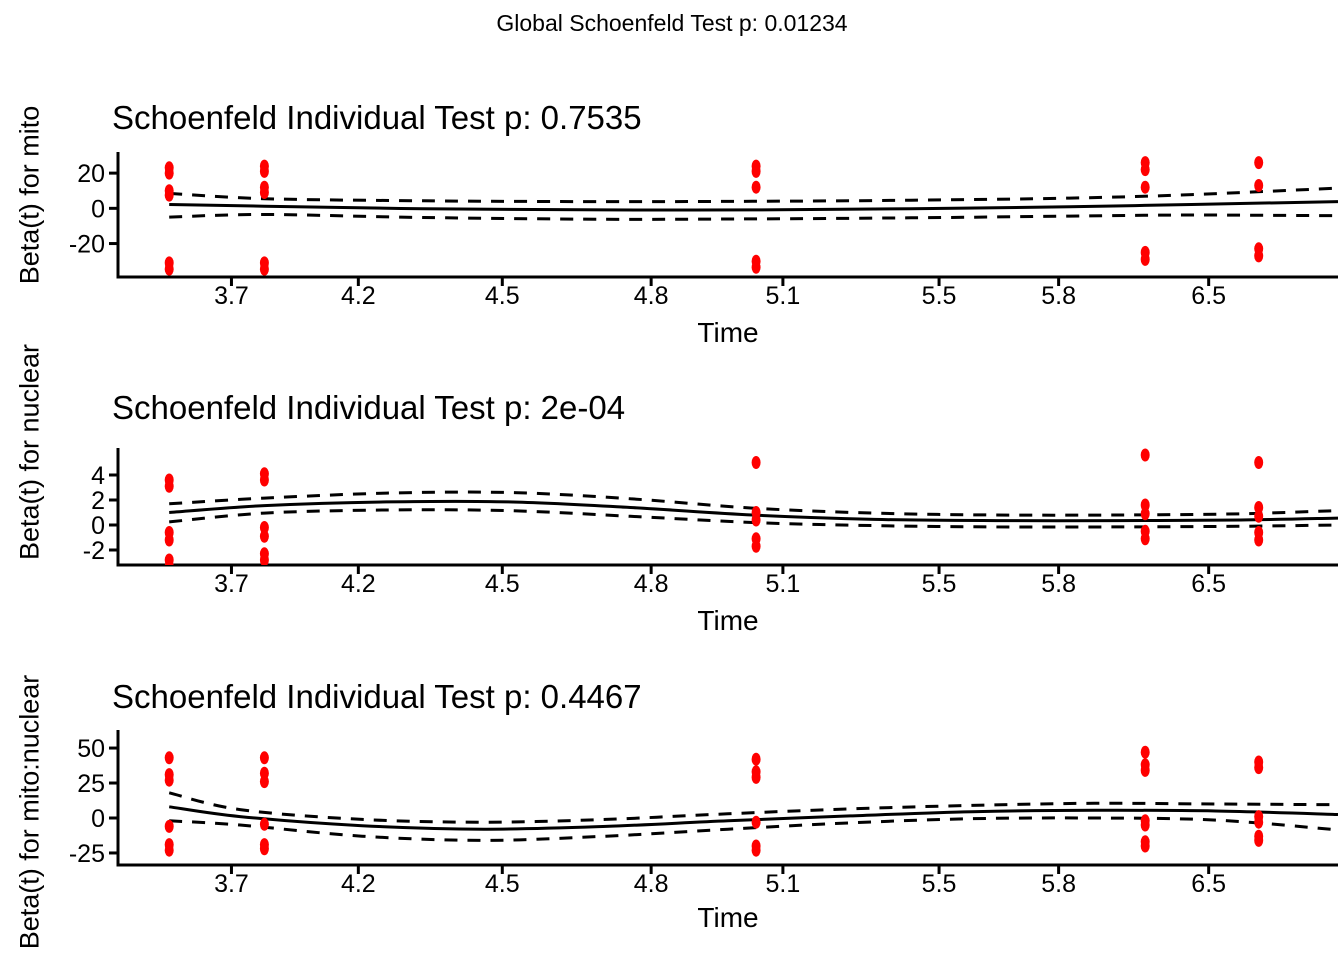 The image size is (1344, 960). I want to click on panel-2-y-axis-title: Beta(t) for nuclear, so click(29, 452).